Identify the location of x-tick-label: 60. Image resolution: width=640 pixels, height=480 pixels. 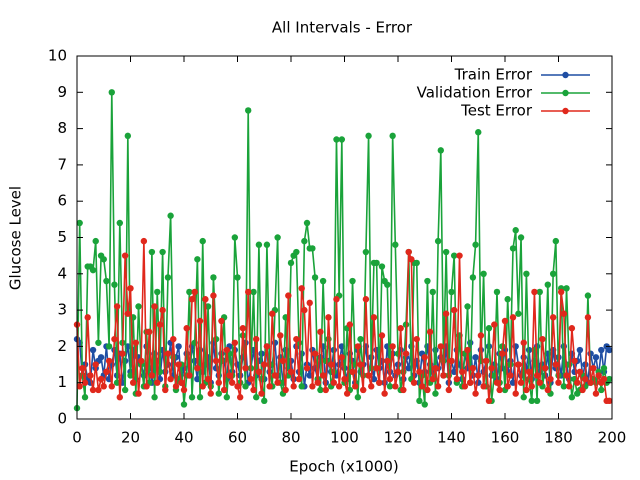
(237, 438).